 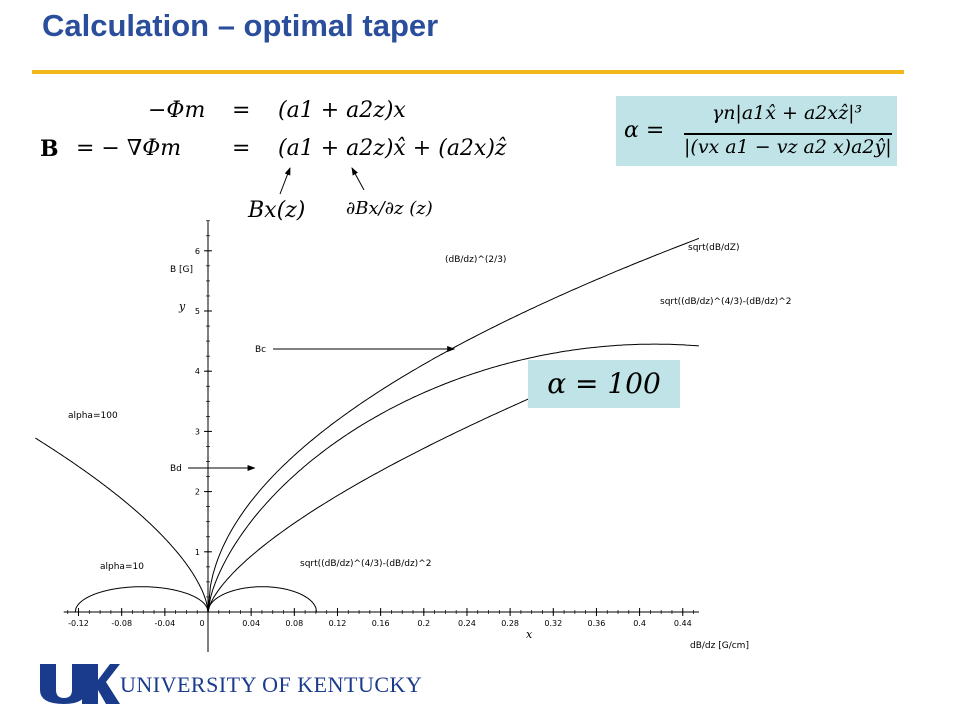 I want to click on fraction-bar, so click(x=788, y=134).